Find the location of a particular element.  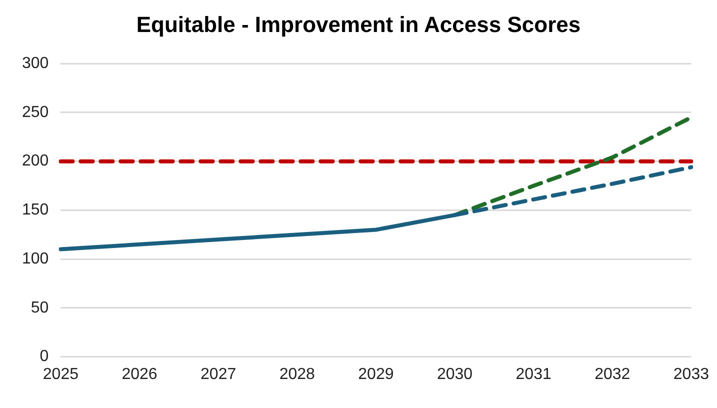

y-tick-label: 50 is located at coordinates (39, 307).